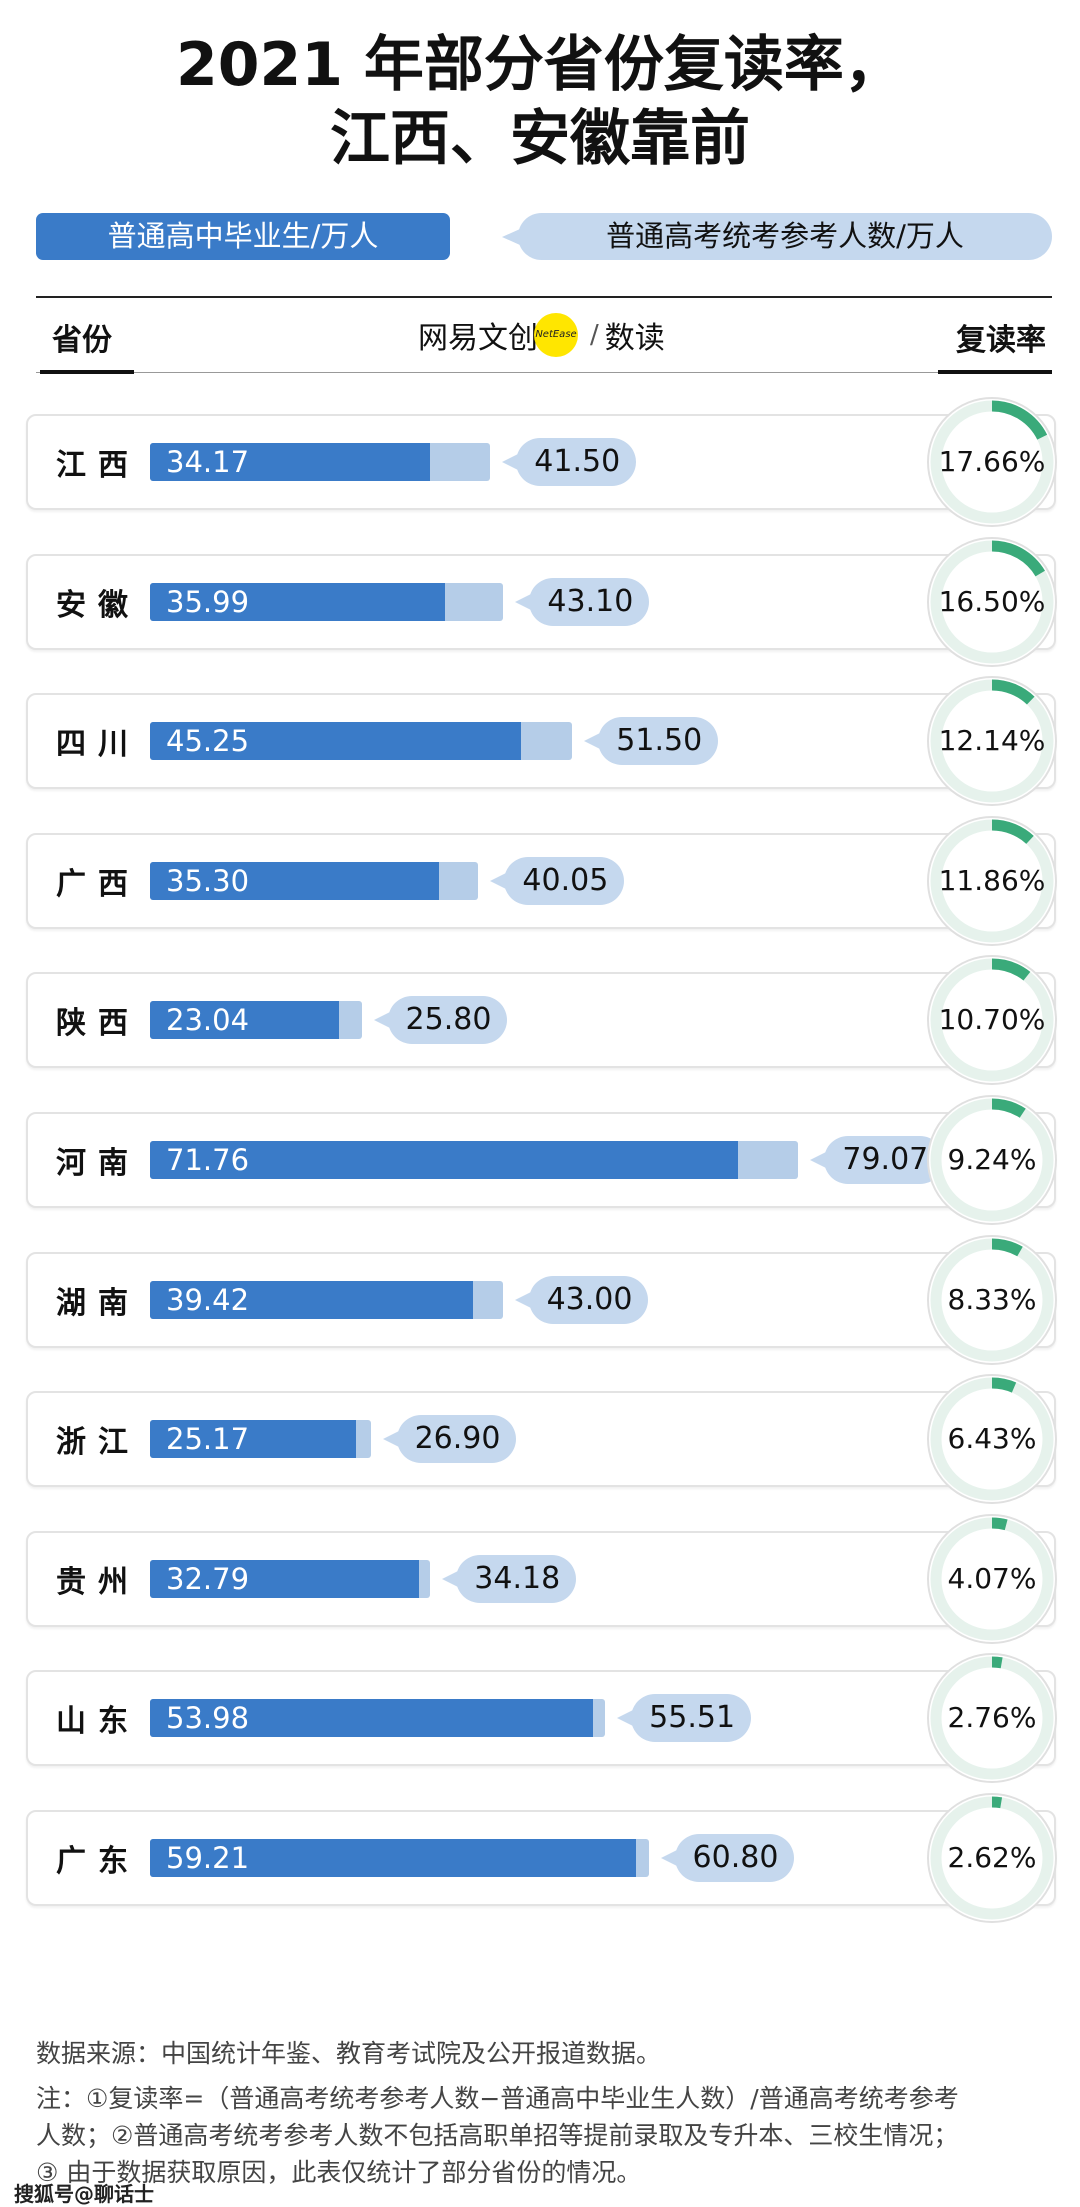  What do you see at coordinates (727, 1858) in the screenshot?
I see `examinees-value-label: 60.80` at bounding box center [727, 1858].